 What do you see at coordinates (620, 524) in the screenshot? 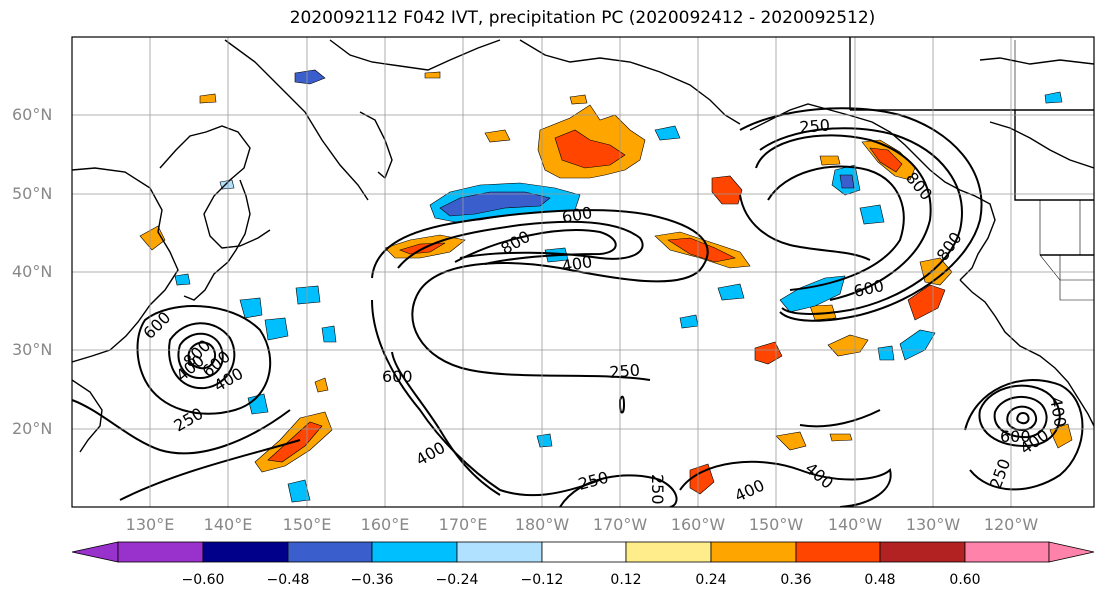
I see `lon-label: 170°W` at bounding box center [620, 524].